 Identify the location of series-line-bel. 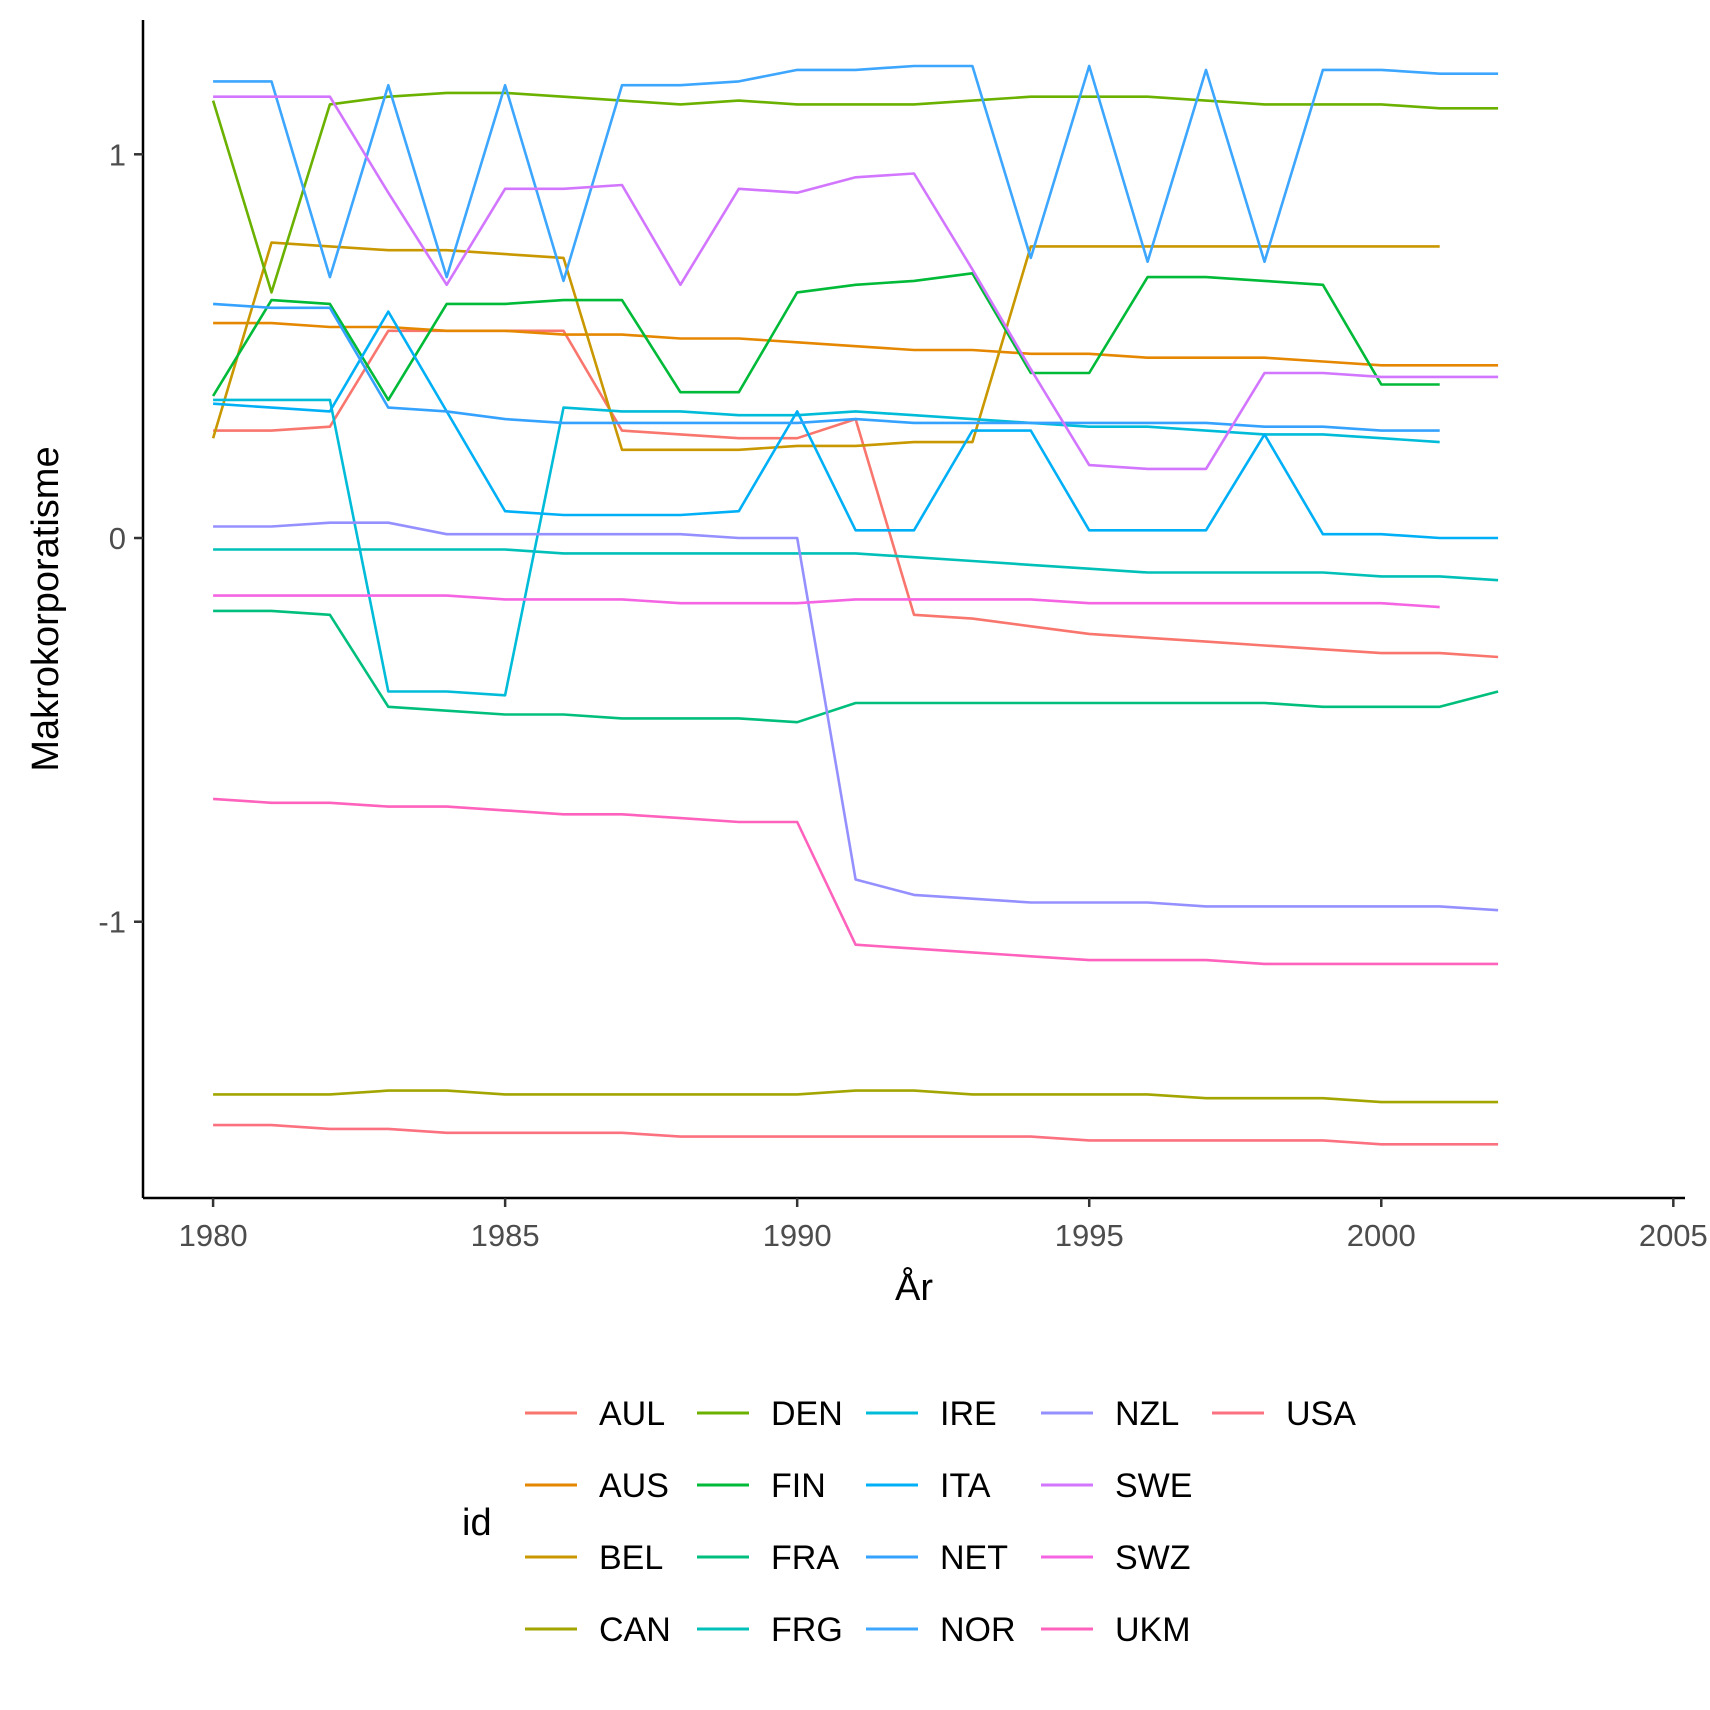
(825, 346).